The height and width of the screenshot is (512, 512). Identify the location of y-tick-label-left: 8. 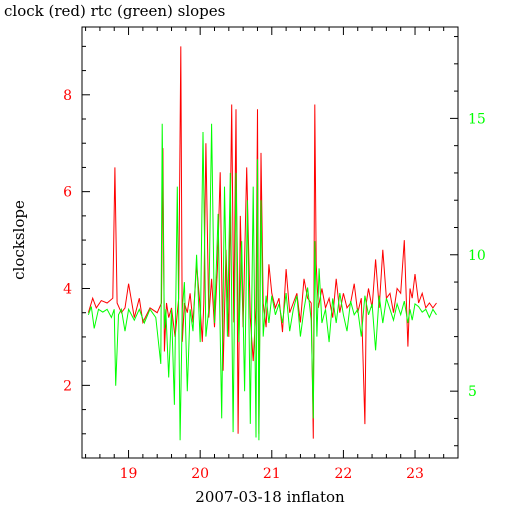
(67, 96).